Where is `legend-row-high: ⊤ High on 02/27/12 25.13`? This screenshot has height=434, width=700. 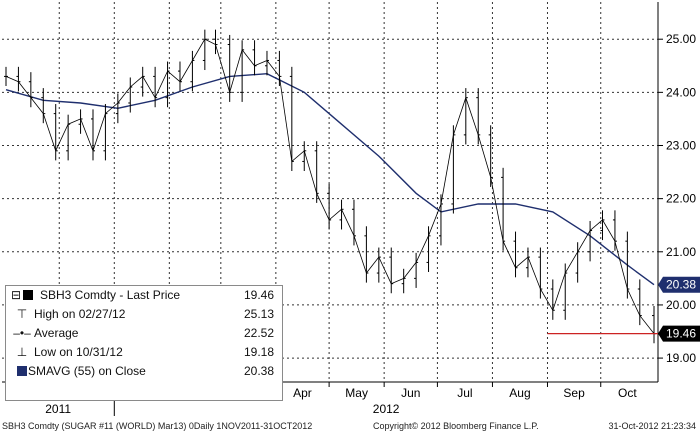 legend-row-high: ⊤ High on 02/27/12 25.13 is located at coordinates (144, 314).